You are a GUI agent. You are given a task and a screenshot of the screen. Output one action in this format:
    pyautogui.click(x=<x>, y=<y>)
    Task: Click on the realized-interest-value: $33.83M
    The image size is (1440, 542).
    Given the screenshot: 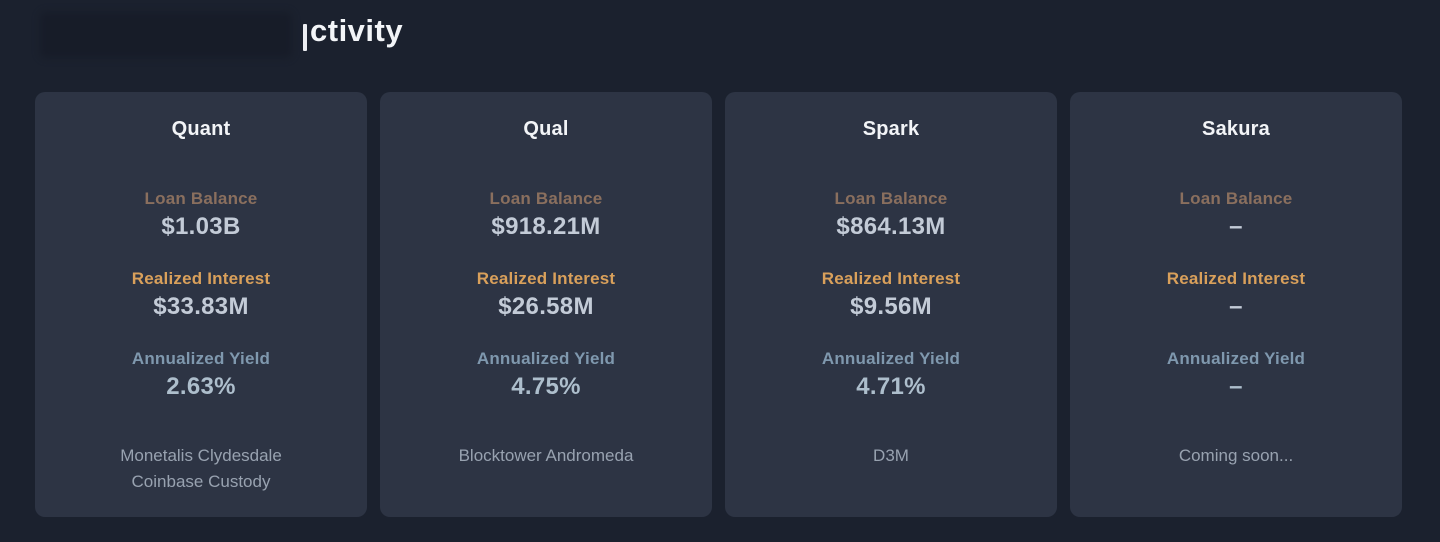 What is the action you would take?
    pyautogui.click(x=201, y=306)
    